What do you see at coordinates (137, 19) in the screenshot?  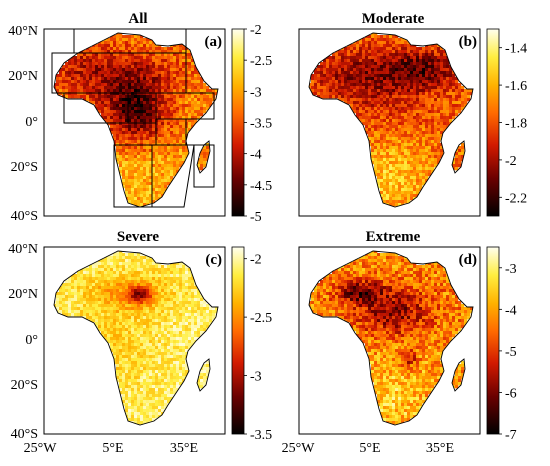 I see `panel-title: All` at bounding box center [137, 19].